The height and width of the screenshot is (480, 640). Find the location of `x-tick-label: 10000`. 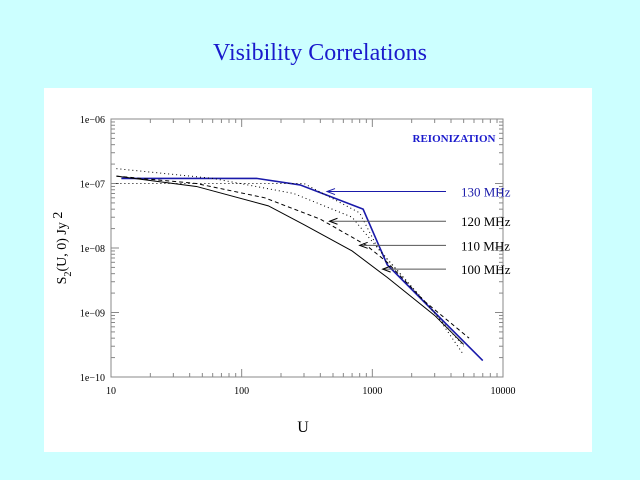

x-tick-label: 10000 is located at coordinates (503, 391).